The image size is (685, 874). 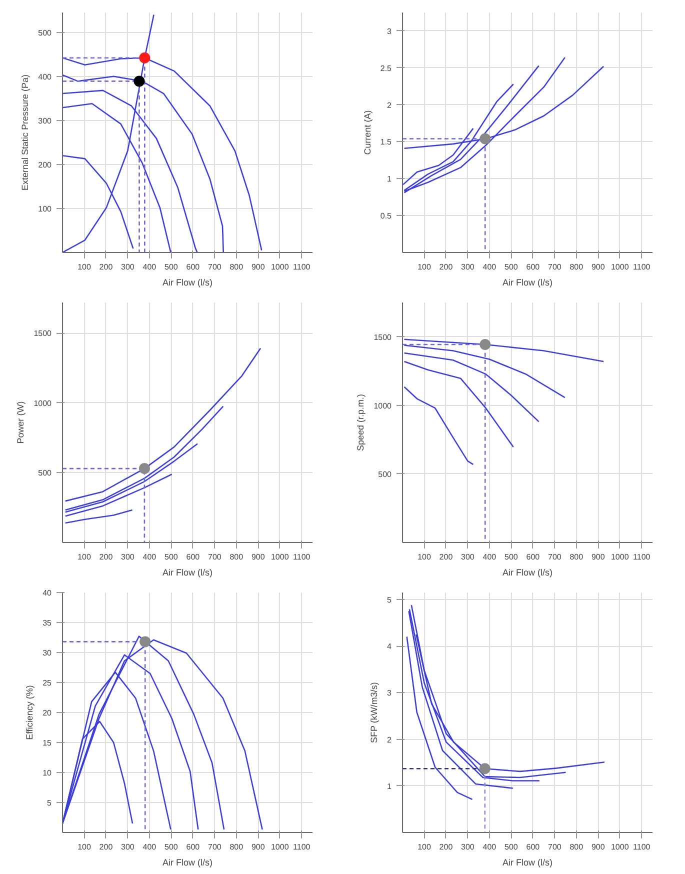 What do you see at coordinates (25, 132) in the screenshot?
I see `y-axis-title: External Static Pressure (Pa)` at bounding box center [25, 132].